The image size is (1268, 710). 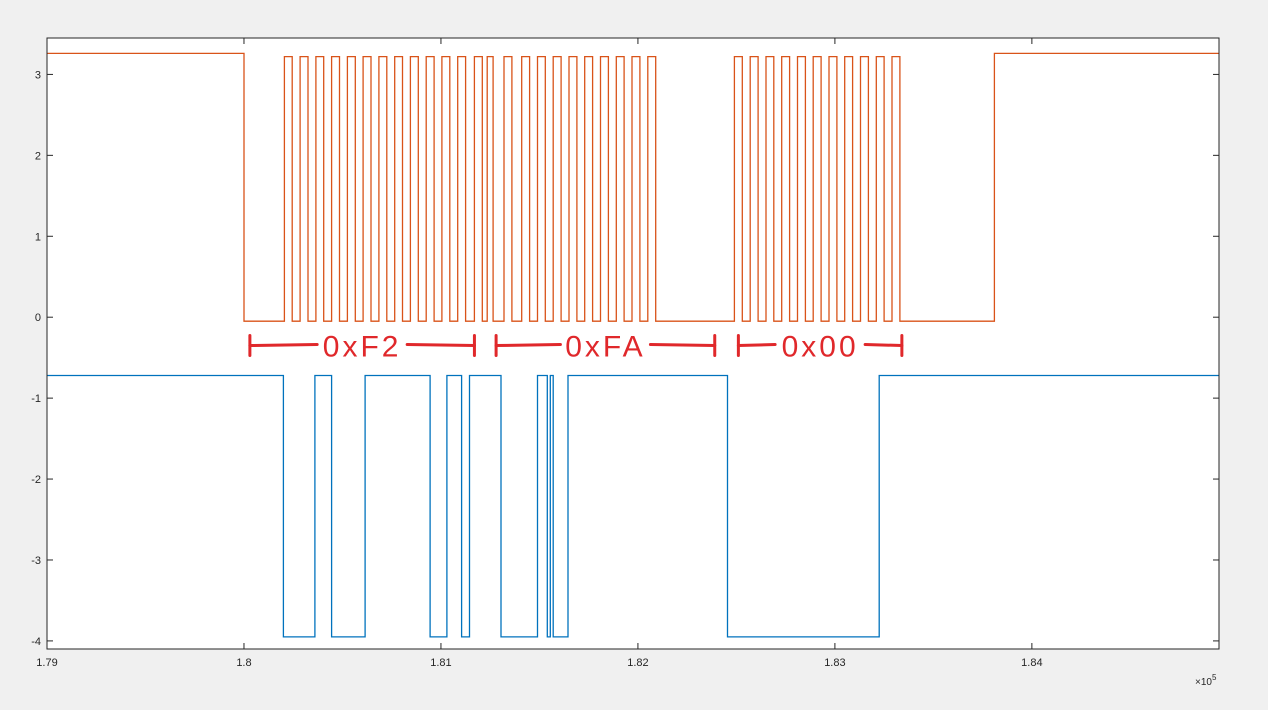 I want to click on y-tick-label: -3, so click(x=36, y=561).